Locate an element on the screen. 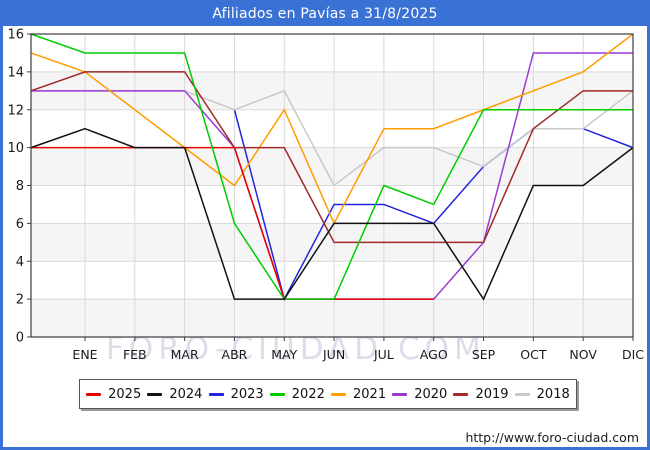 The width and height of the screenshot is (650, 450). legend-label: 2019 is located at coordinates (492, 394).